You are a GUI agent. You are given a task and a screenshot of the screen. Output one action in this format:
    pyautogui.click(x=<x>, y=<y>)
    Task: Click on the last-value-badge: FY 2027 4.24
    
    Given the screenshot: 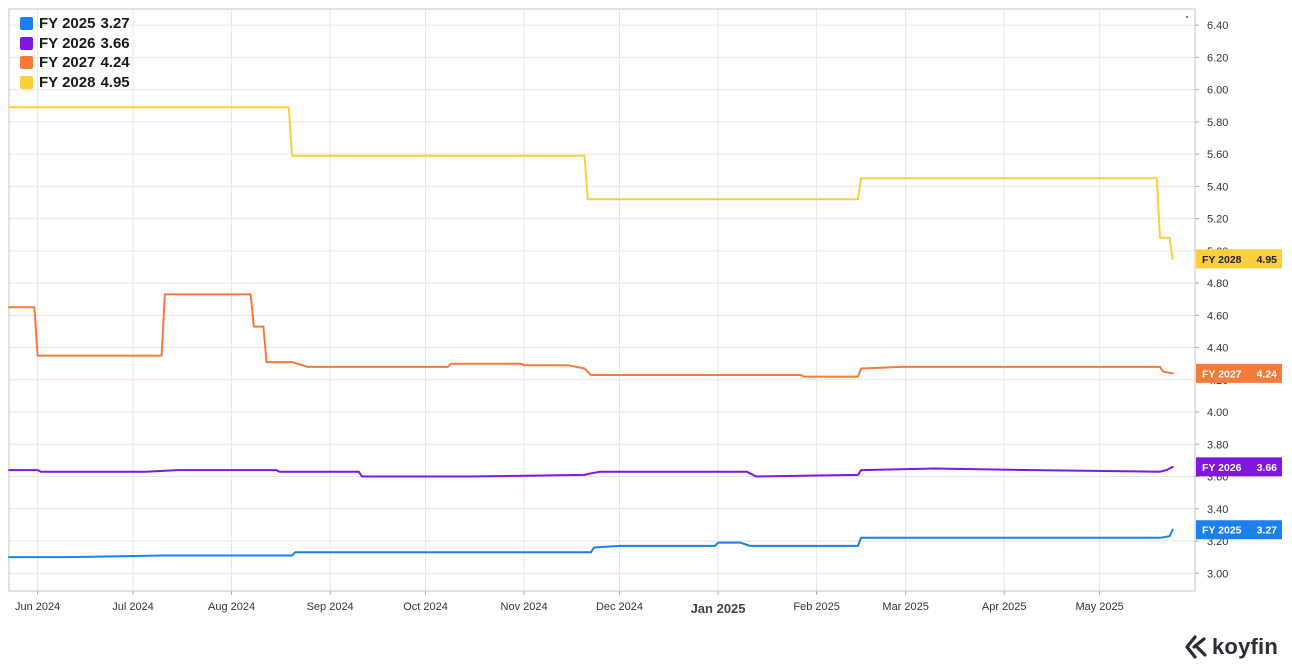 What is the action you would take?
    pyautogui.click(x=1239, y=373)
    